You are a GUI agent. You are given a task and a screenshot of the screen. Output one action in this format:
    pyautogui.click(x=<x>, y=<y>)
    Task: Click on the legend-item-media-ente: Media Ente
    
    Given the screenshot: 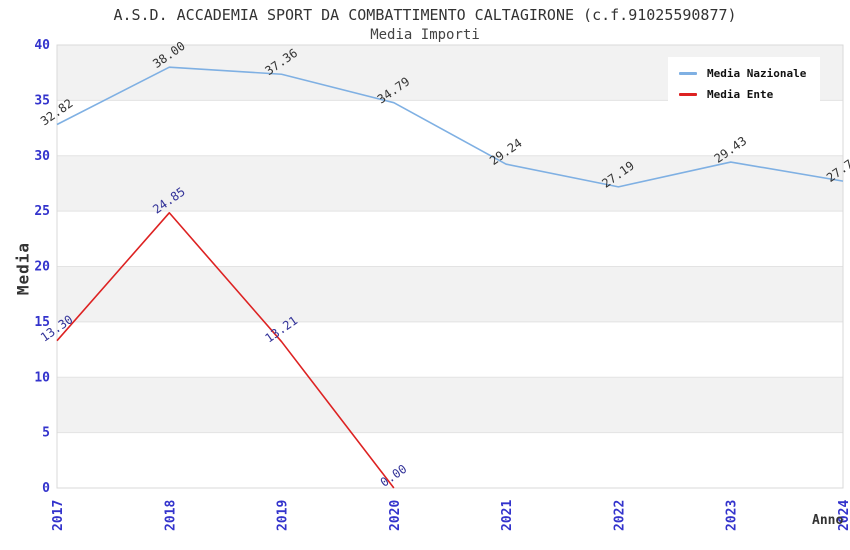 What is the action you would take?
    pyautogui.click(x=742, y=94)
    